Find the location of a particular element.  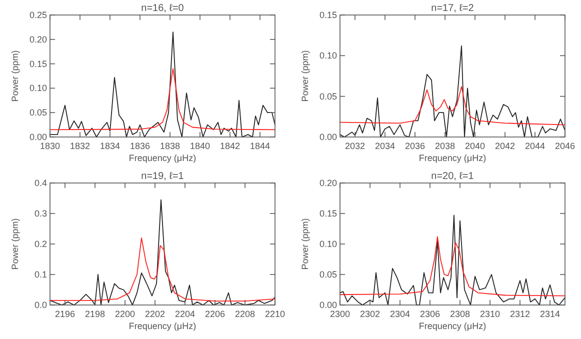

chart-title: n=19, ℓ=1 is located at coordinates (162, 176).